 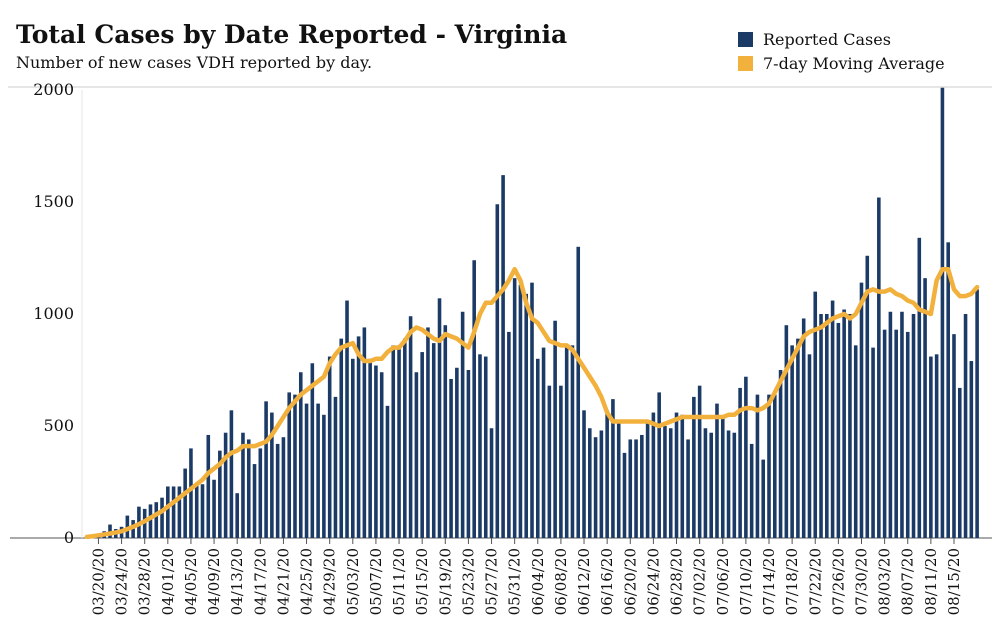 I want to click on x-tick-label: 07/06/20, so click(x=723, y=581).